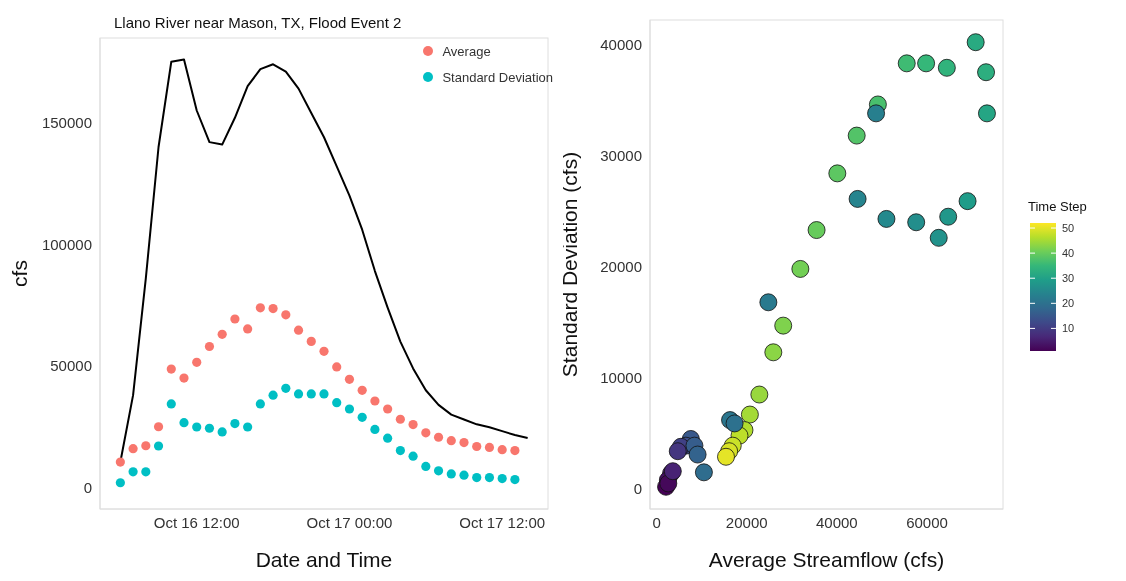 This screenshot has height=581, width=1126. What do you see at coordinates (20, 273) in the screenshot?
I see `y-axis-title: cfs` at bounding box center [20, 273].